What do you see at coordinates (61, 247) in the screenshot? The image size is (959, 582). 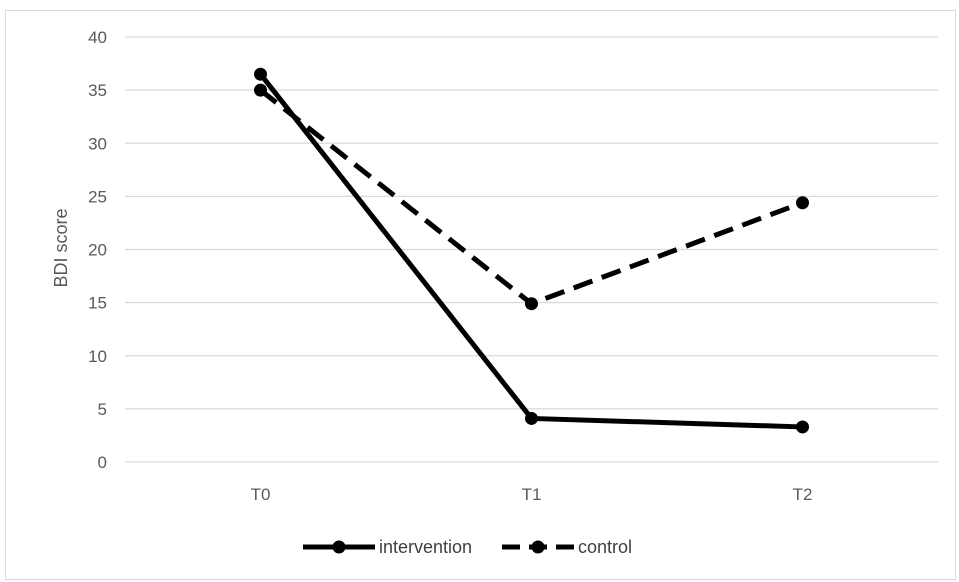 I see `y-axis-title: BDI score` at bounding box center [61, 247].